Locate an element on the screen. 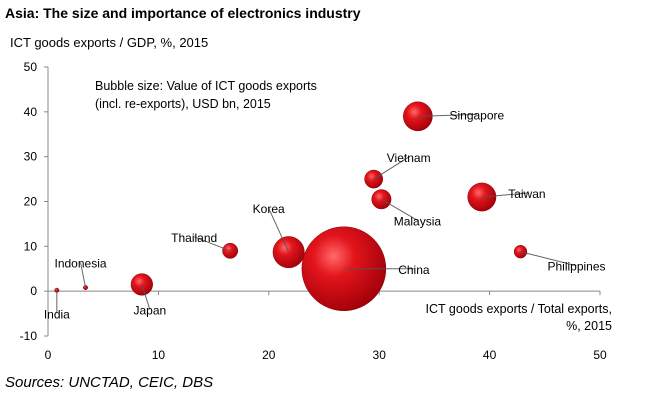 Image resolution: width=660 pixels, height=402 pixels. y-tick-label: 30 is located at coordinates (31, 157).